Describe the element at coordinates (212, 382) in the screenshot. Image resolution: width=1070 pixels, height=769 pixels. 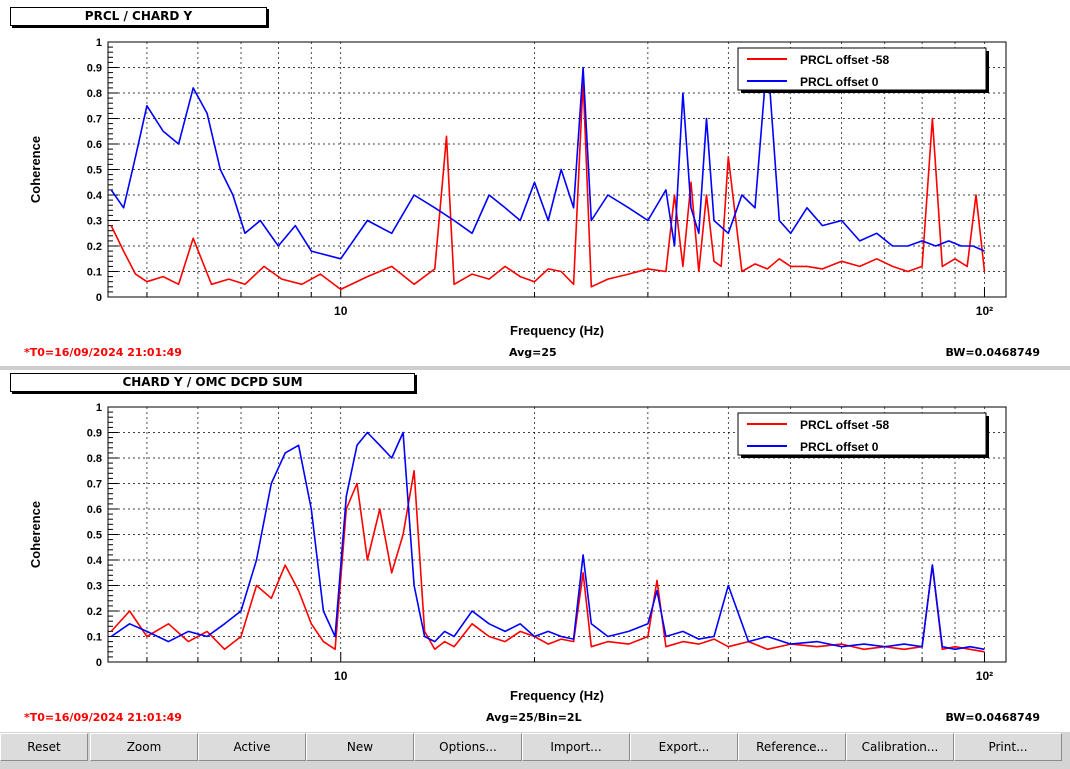
I see `panel-title: CHARD Y / OMC DCPD SUM` at that location.